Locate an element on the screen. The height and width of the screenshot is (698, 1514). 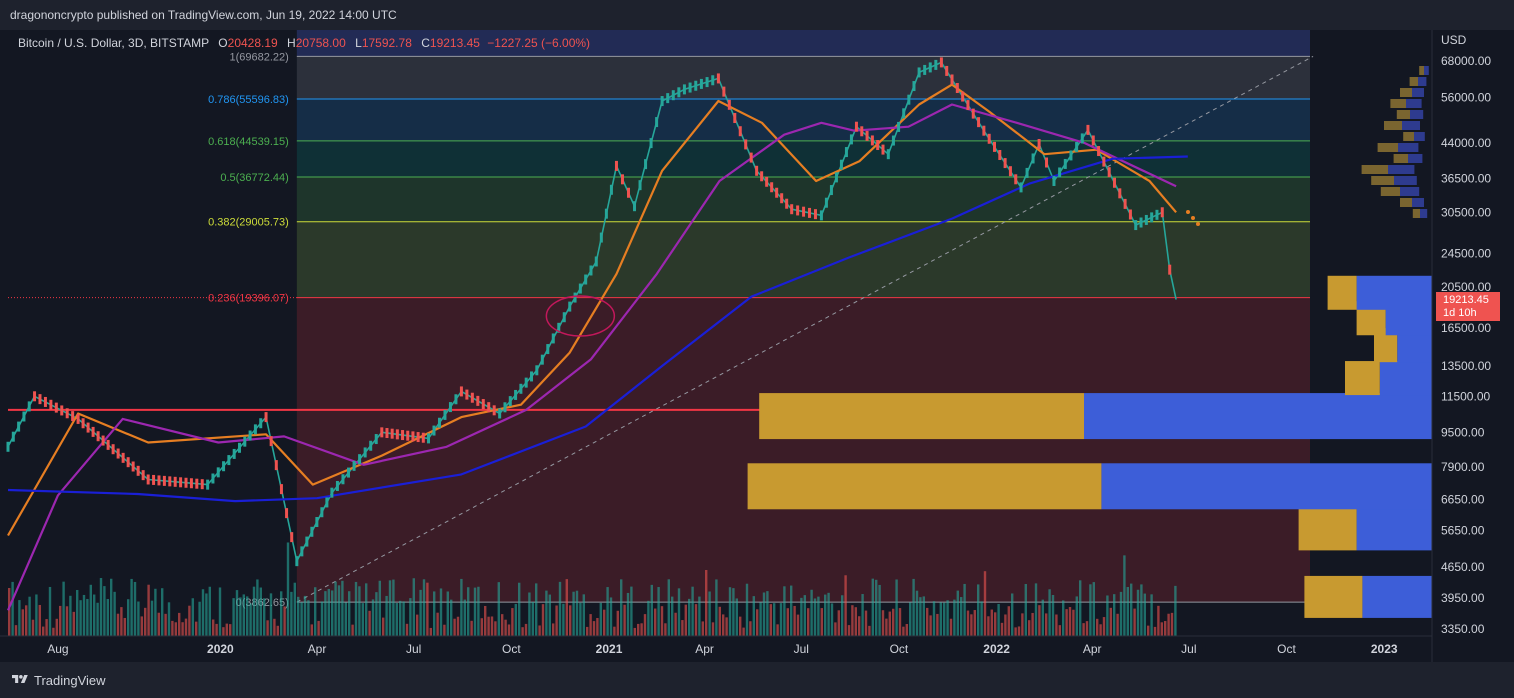
y-tick-label: 24500.00 is located at coordinates (1466, 254).